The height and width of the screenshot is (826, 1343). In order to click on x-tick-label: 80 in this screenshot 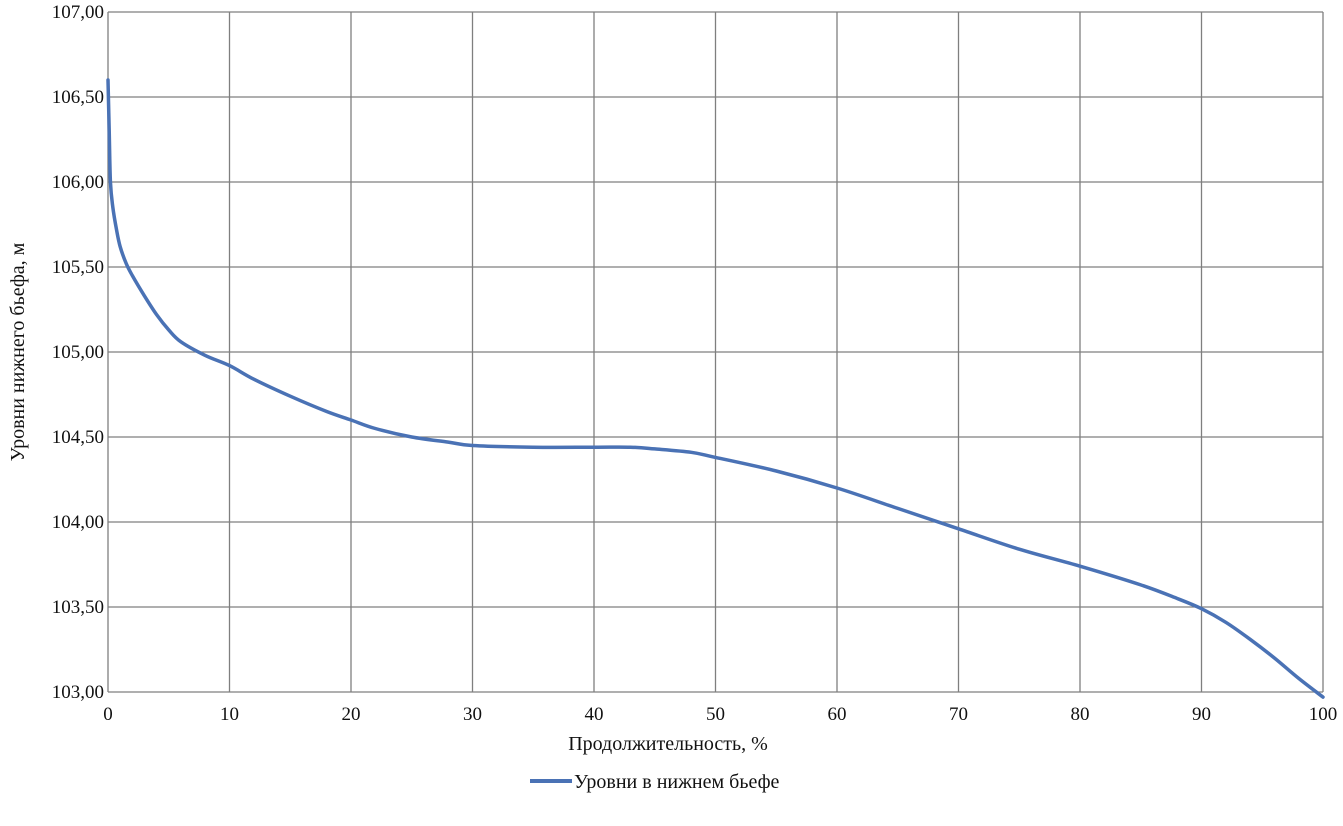, I will do `click(1080, 714)`.